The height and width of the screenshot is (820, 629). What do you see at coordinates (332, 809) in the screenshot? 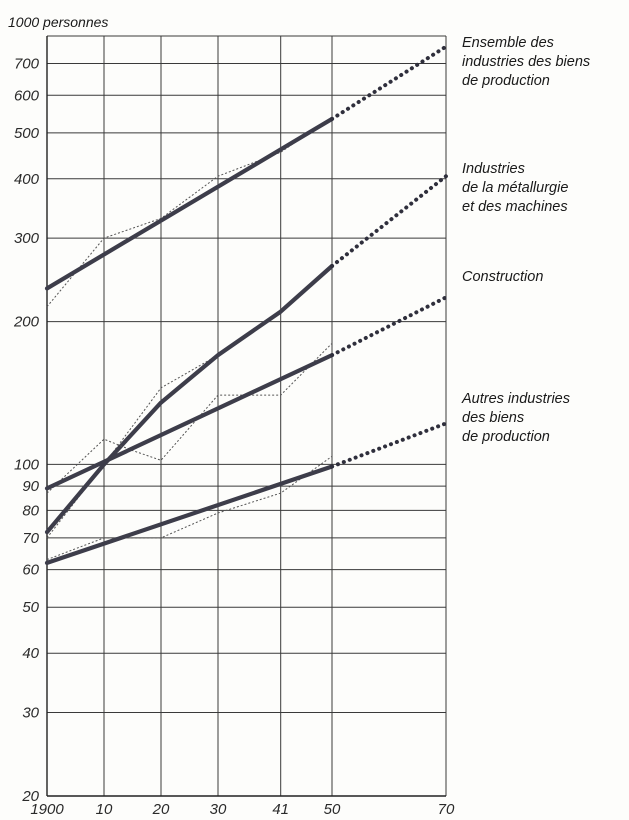
I see `x-tick-label: 50` at bounding box center [332, 809].